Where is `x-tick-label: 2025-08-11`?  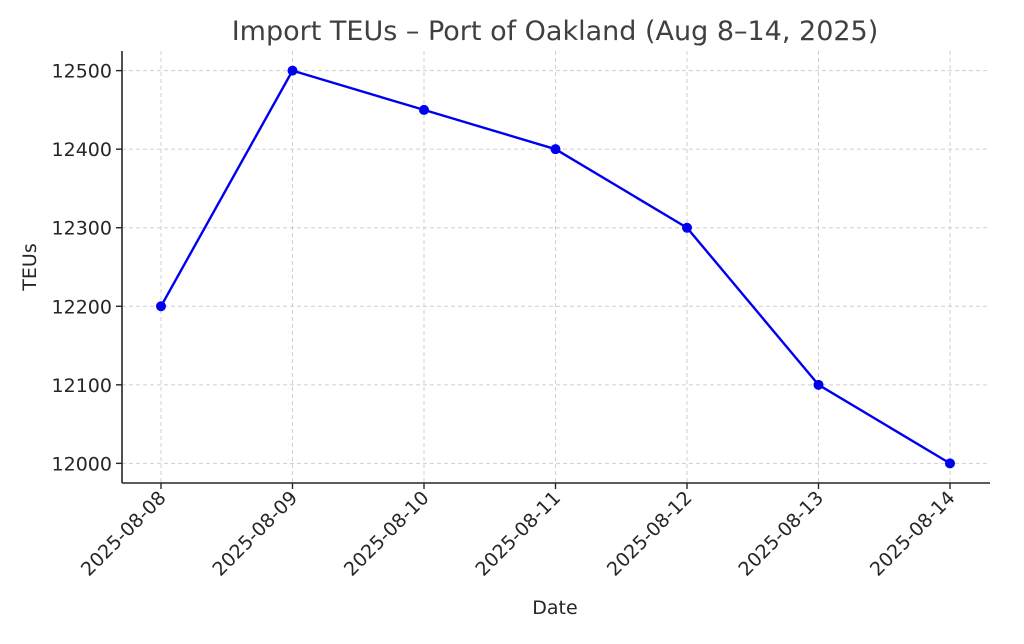 x-tick-label: 2025-08-11 is located at coordinates (518, 534).